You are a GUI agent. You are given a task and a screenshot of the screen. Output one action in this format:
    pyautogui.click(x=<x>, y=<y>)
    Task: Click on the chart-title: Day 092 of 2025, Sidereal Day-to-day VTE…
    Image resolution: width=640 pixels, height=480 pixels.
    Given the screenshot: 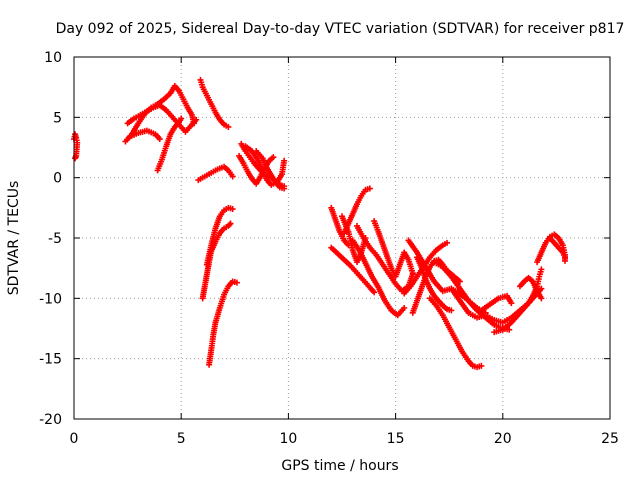 What is the action you would take?
    pyautogui.click(x=340, y=29)
    